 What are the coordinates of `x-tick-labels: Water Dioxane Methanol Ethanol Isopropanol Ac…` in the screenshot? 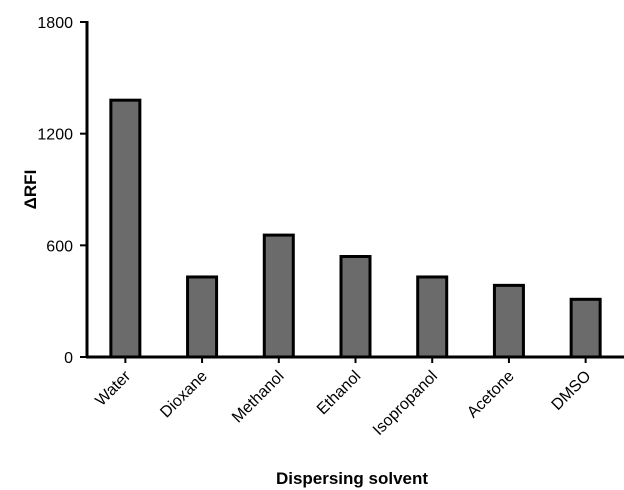 It's located at (343, 398).